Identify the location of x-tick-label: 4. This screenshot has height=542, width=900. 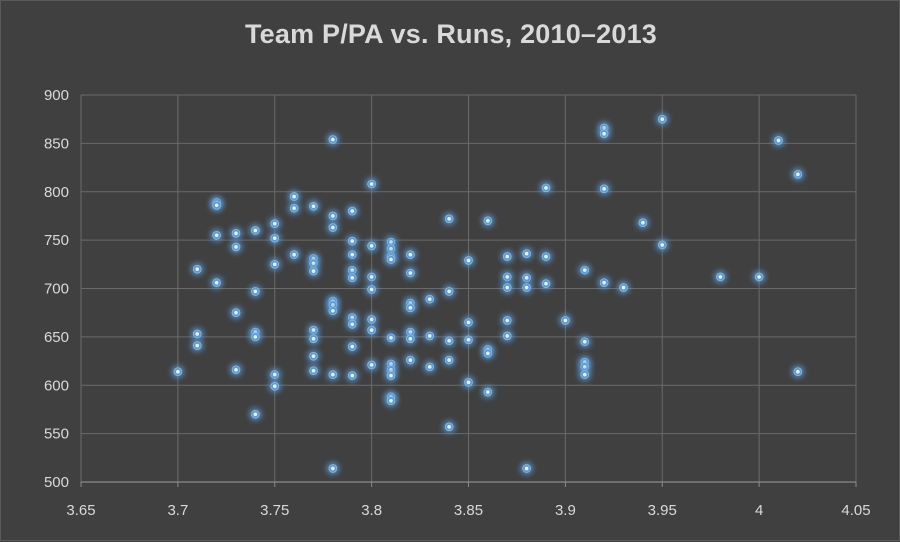
(759, 510).